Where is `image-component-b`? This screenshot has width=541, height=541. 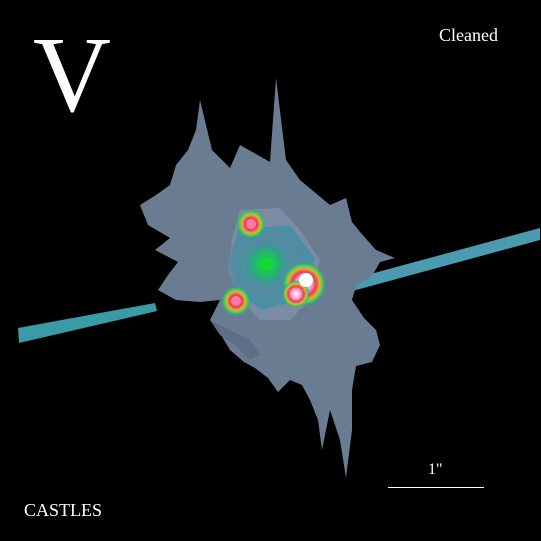 image-component-b is located at coordinates (236, 301).